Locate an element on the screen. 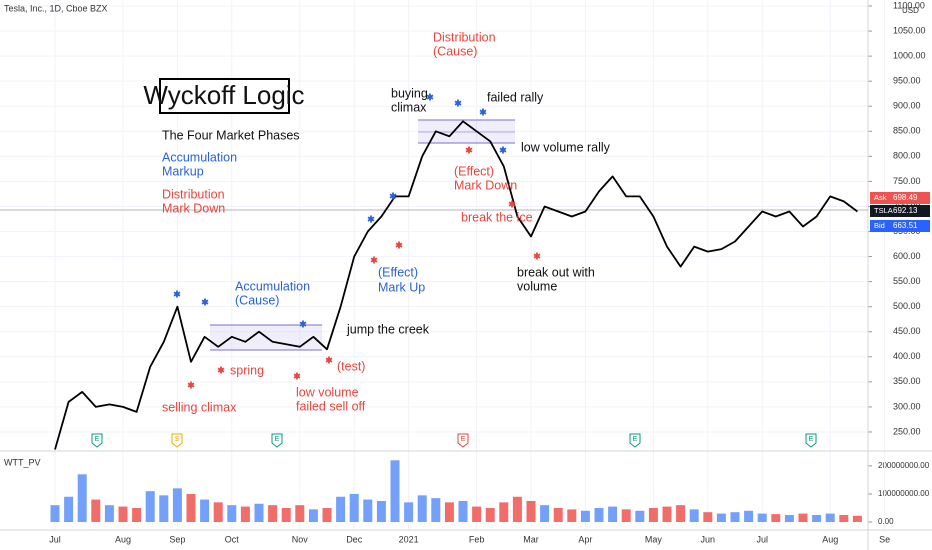  annotation: Accumulation is located at coordinates (272, 286).